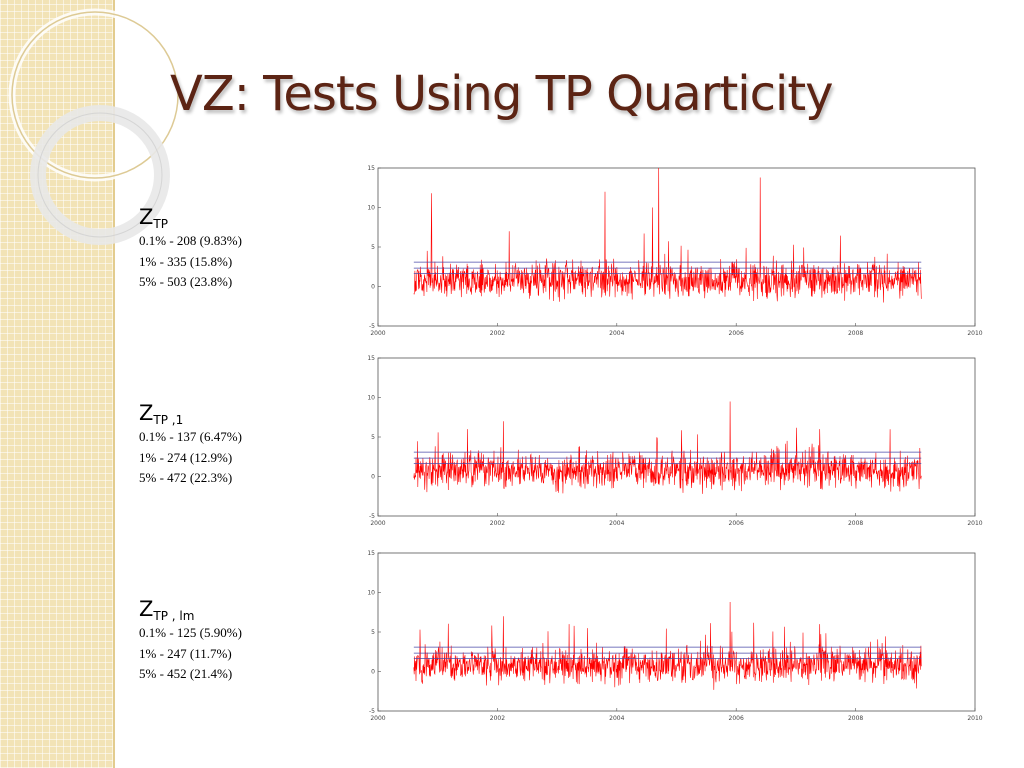  I want to click on statistic-symbol: ZTP , lm, so click(239, 610).